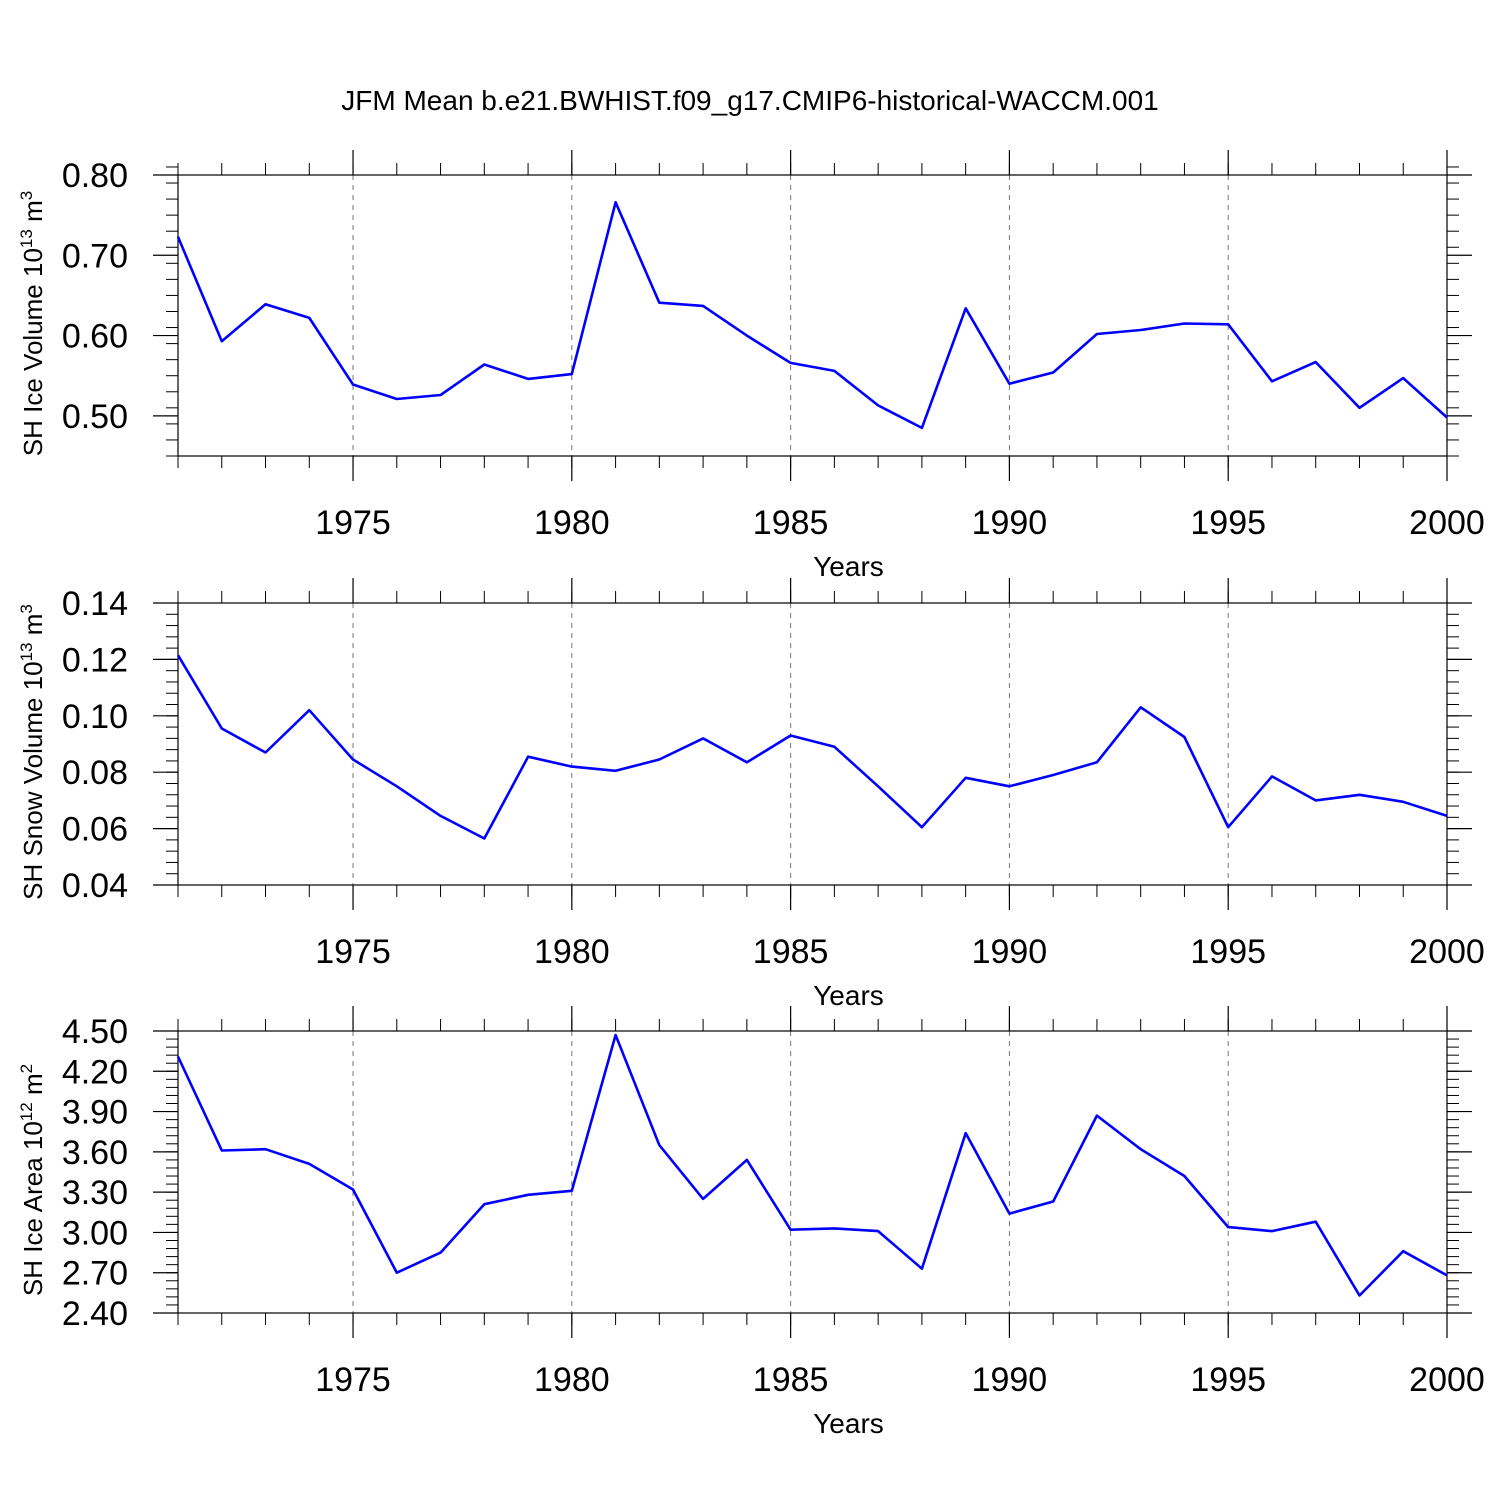 Image resolution: width=1500 pixels, height=1505 pixels. I want to click on y-tick-label: 2.40, so click(95, 1314).